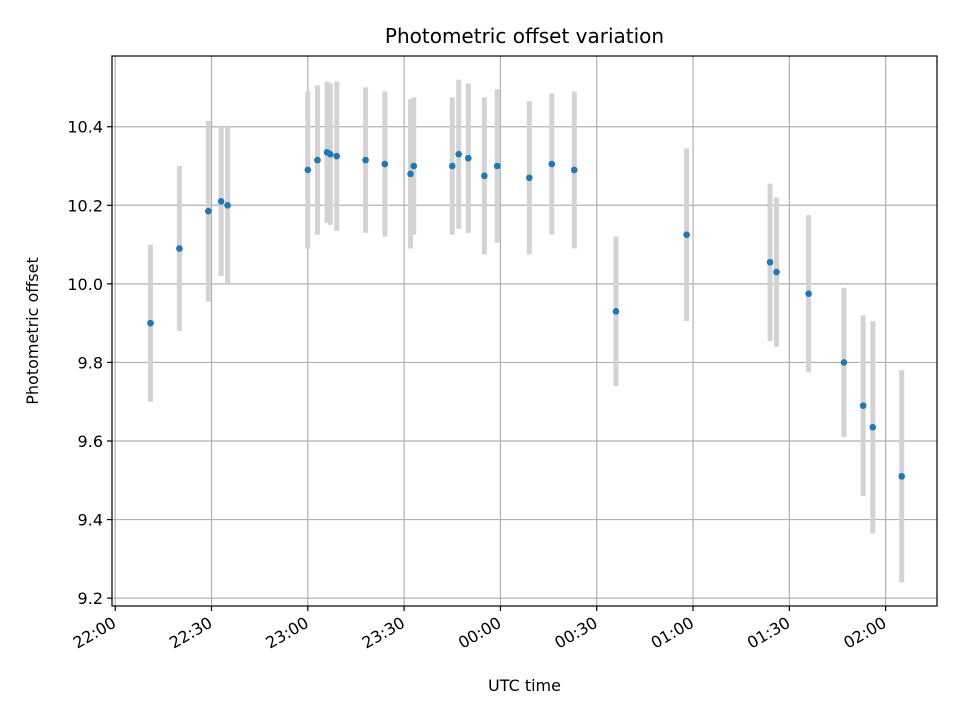  What do you see at coordinates (768, 633) in the screenshot?
I see `x-tick-label: 01:30` at bounding box center [768, 633].